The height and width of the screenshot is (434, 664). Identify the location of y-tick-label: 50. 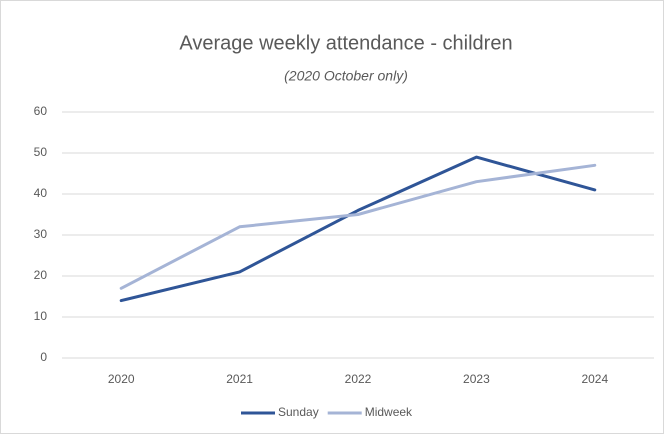
(41, 152).